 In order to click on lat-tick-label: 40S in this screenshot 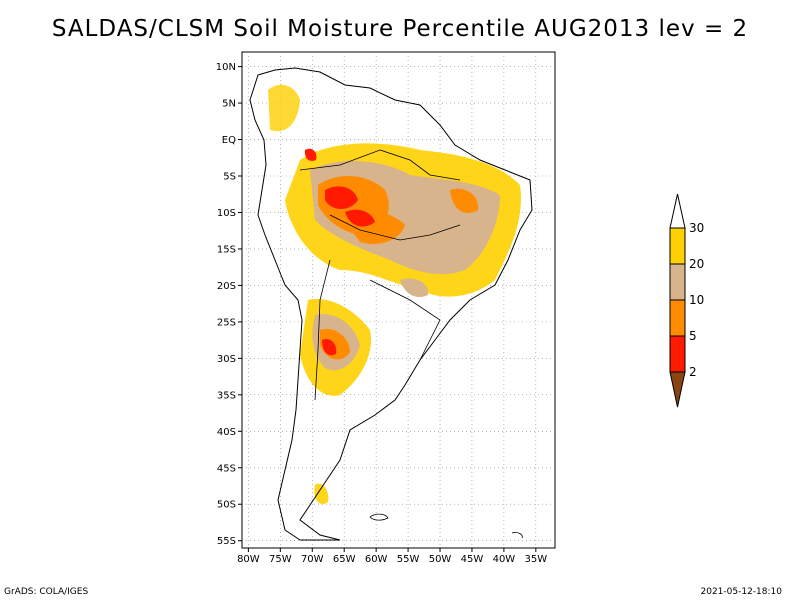, I will do `click(226, 432)`.